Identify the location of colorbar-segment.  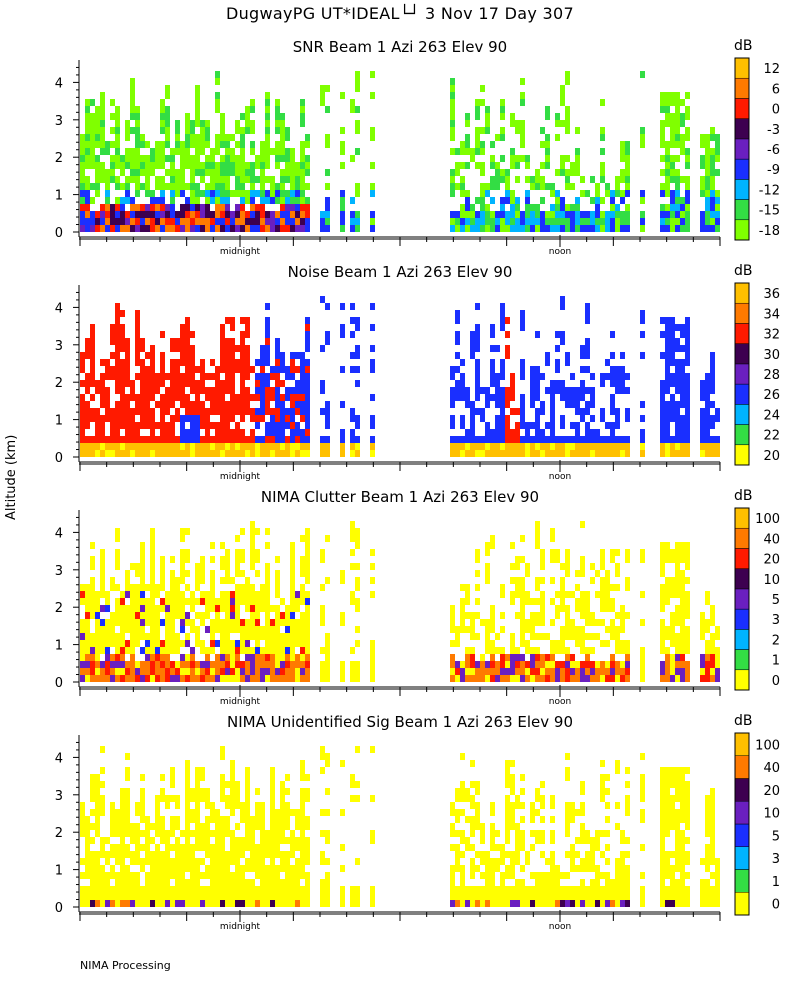
(742, 599).